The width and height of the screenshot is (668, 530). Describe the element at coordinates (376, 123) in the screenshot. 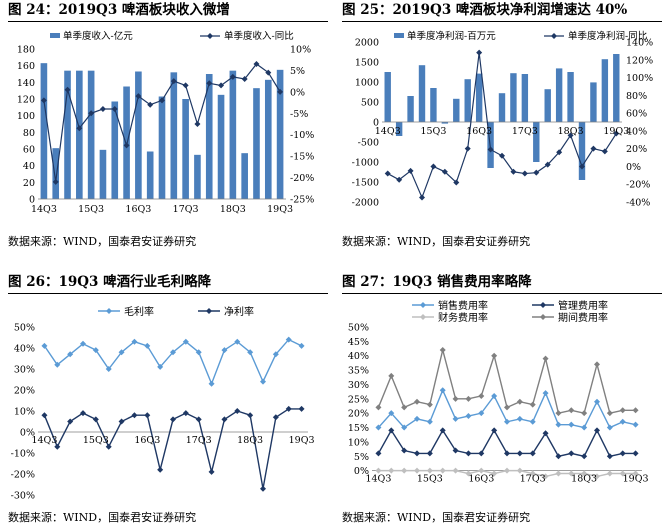

I see `y-tick-label-left: 0` at that location.